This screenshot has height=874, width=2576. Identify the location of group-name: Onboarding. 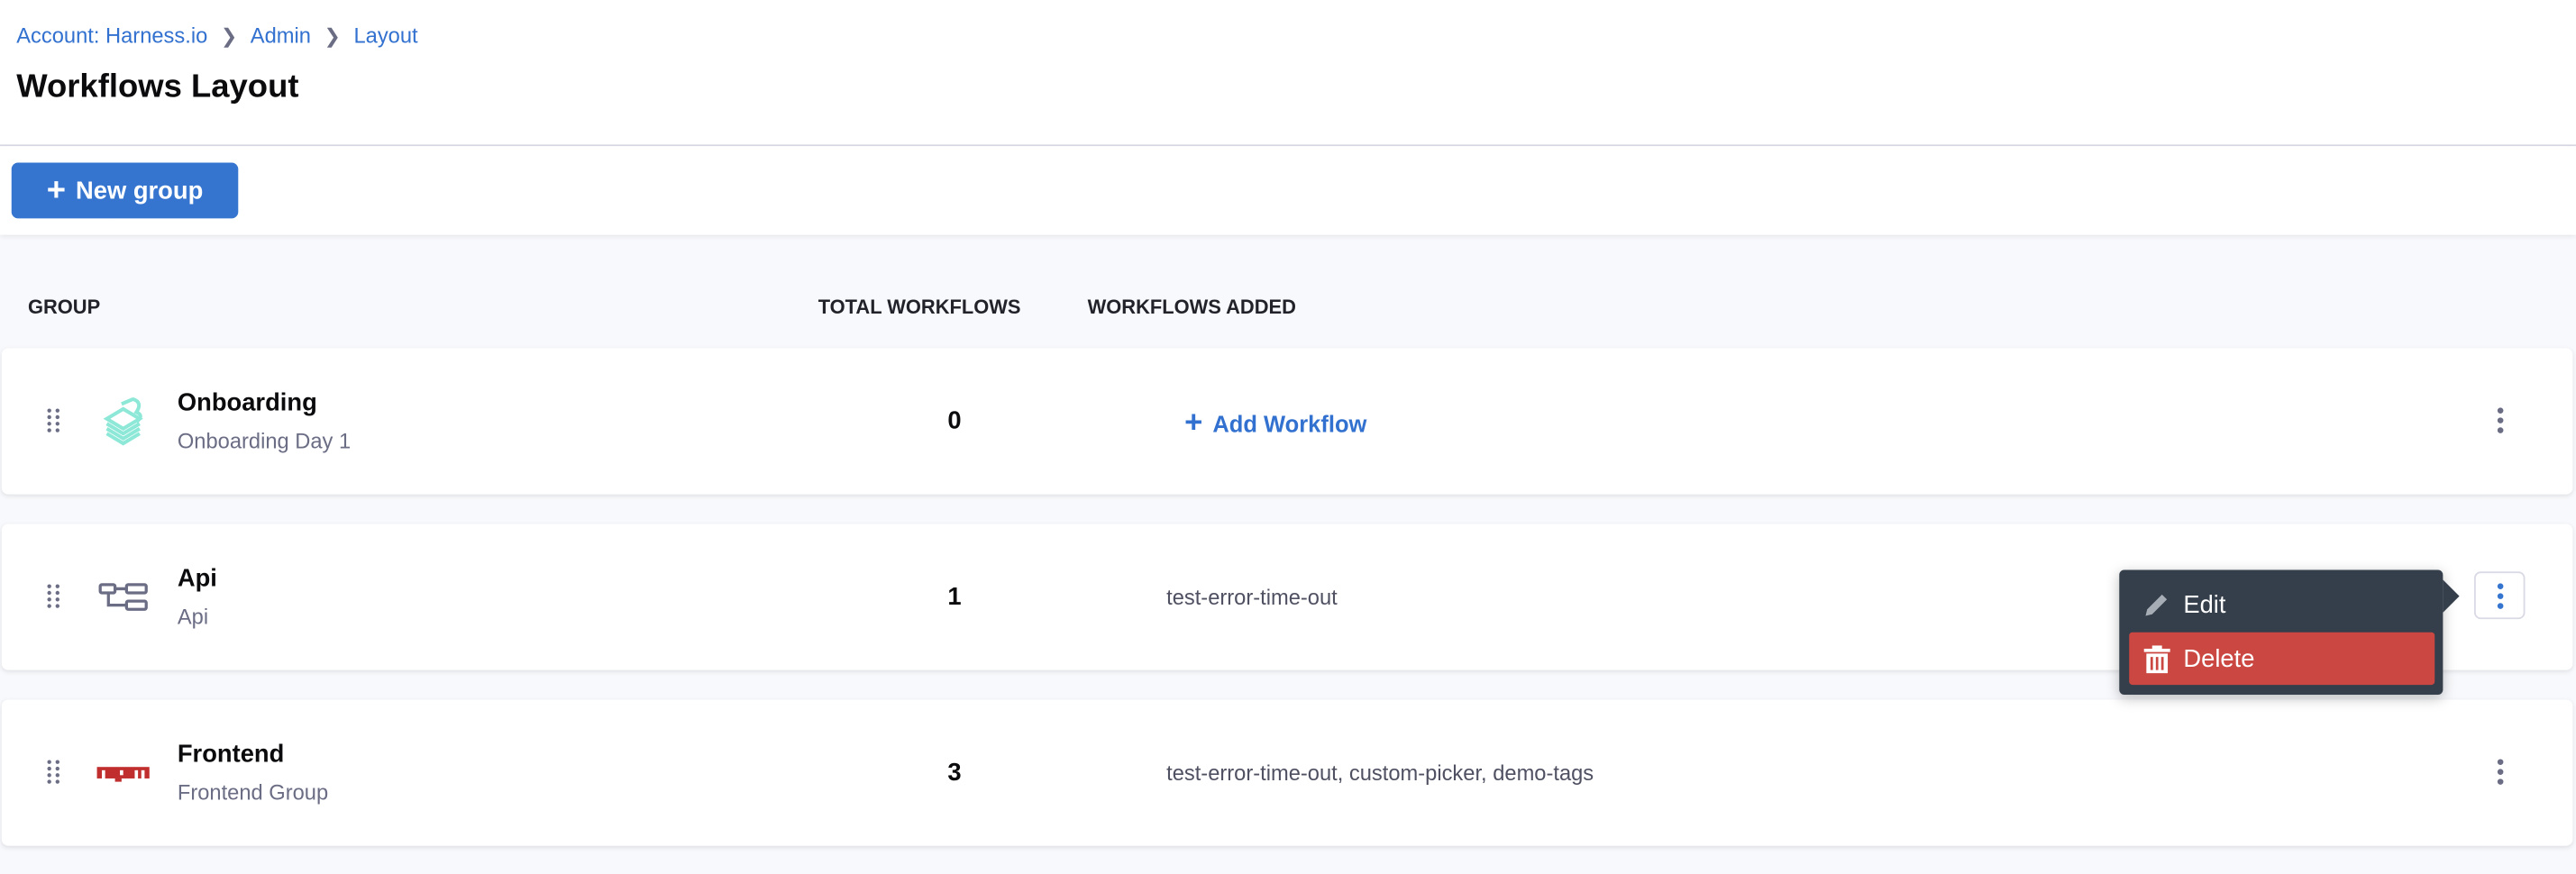
(247, 403).